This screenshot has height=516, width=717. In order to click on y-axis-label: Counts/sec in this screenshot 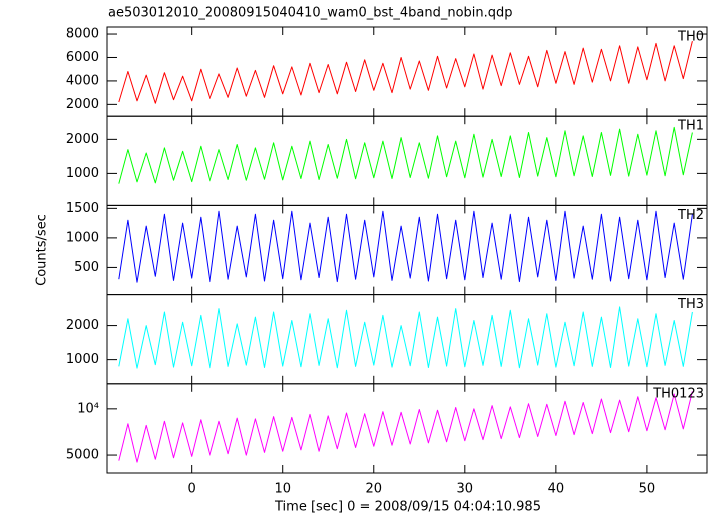, I will do `click(42, 250)`.